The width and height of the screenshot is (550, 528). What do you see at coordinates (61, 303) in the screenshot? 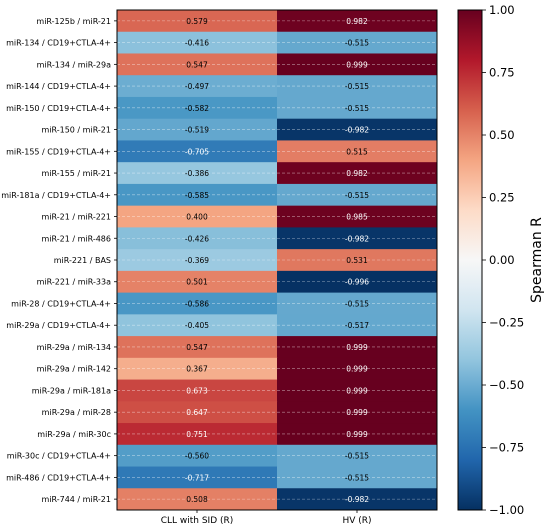
I see `row-tick-label: miR-28 / CD19+CTLA-4+` at bounding box center [61, 303].